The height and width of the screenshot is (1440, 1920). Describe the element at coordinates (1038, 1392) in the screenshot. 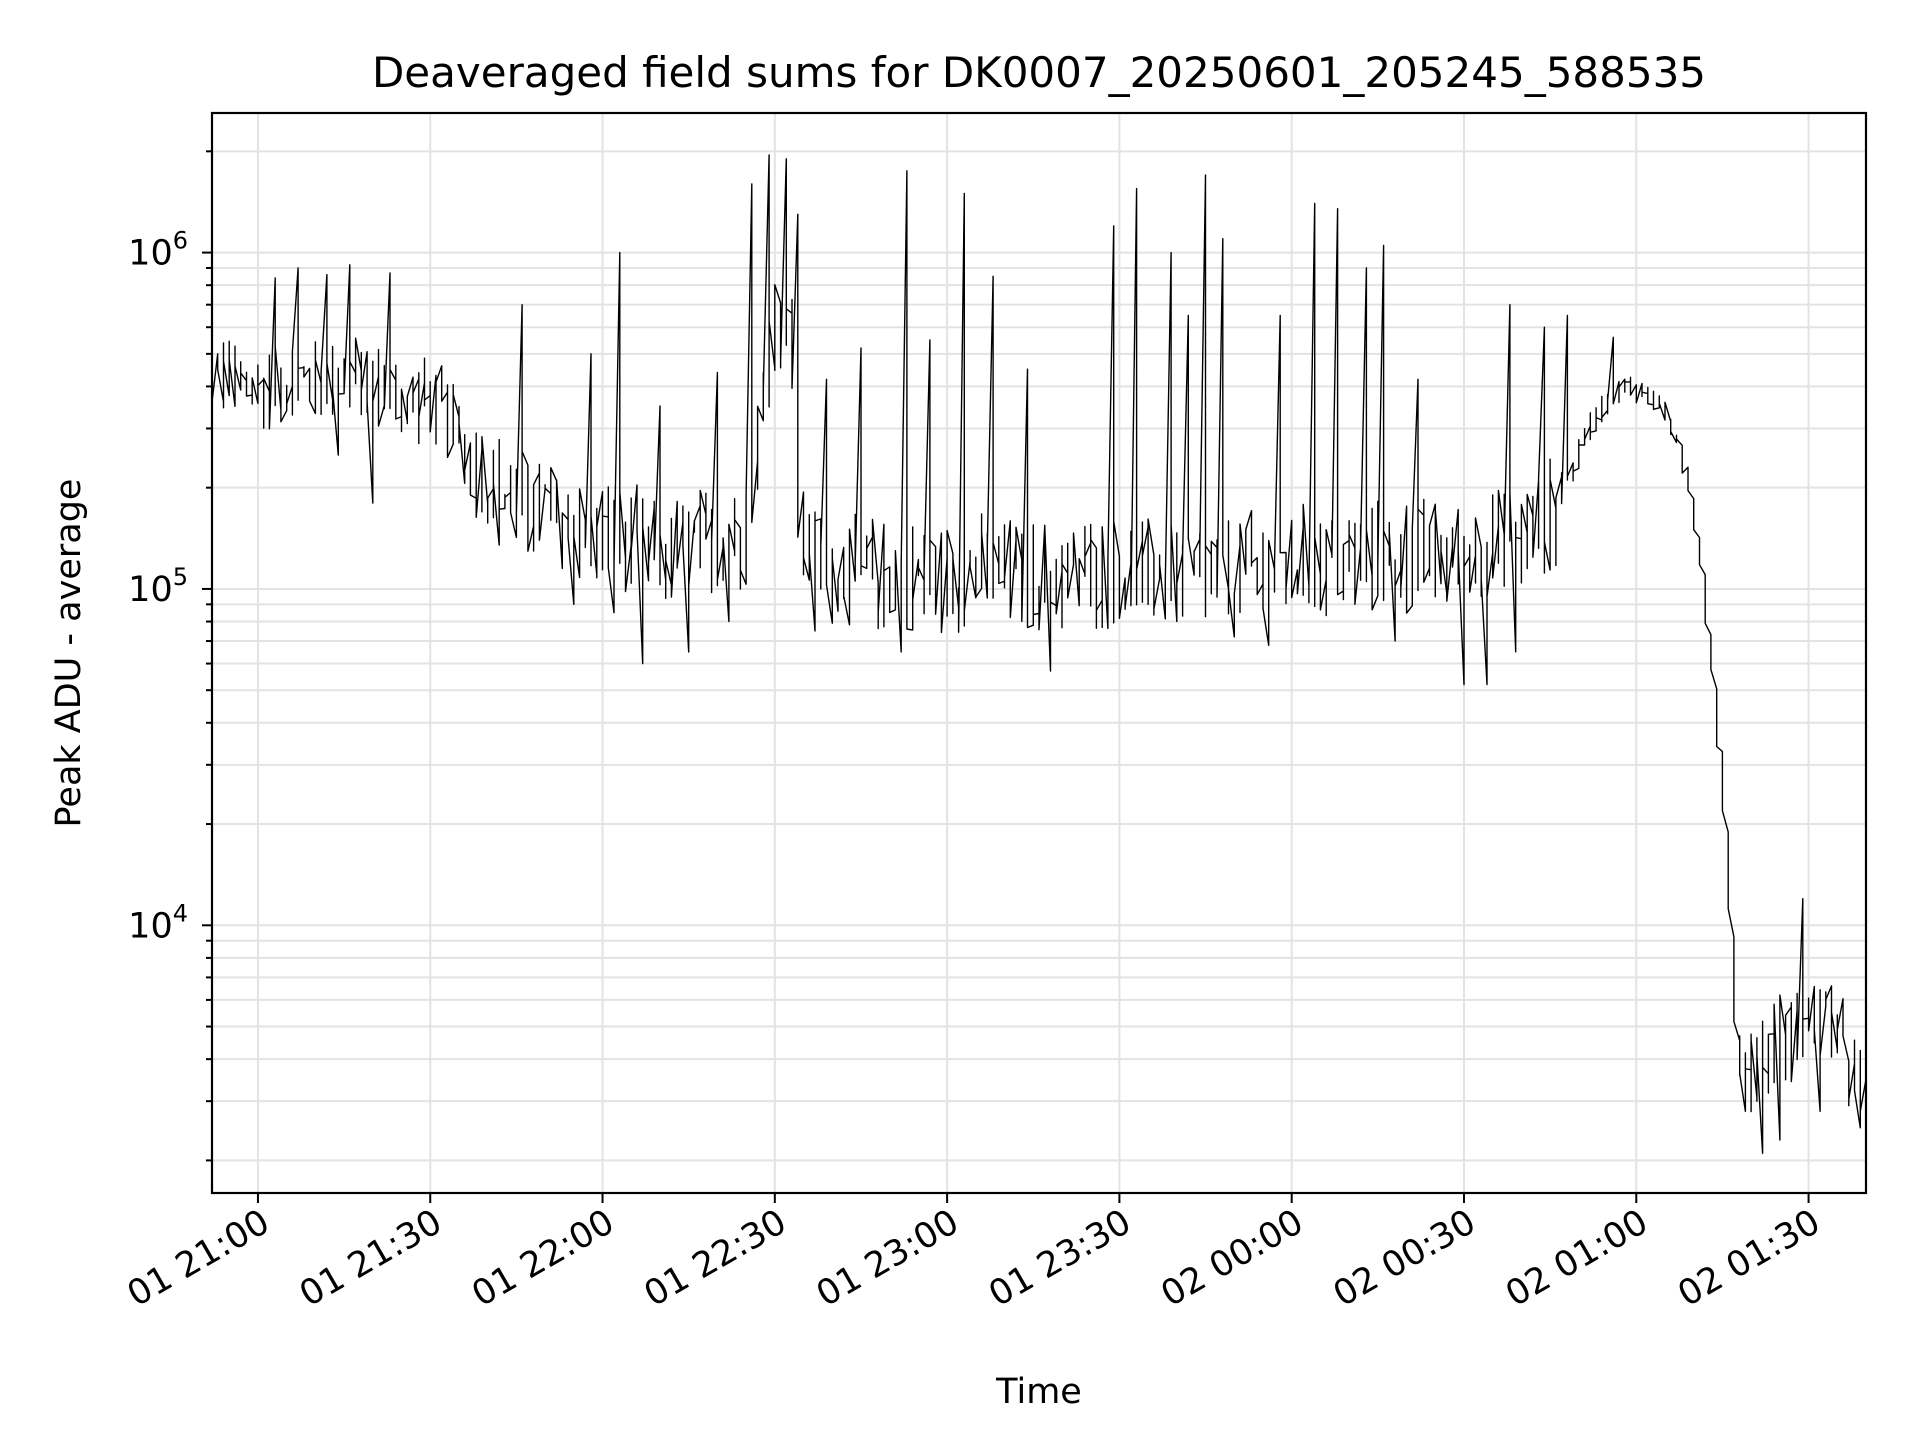

I see `x-axis-label: Time` at that location.